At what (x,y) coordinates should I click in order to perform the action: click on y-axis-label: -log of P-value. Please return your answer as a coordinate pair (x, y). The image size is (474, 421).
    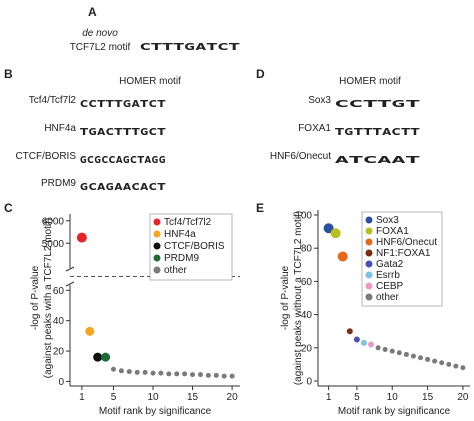
    Looking at the image, I should click on (35, 297).